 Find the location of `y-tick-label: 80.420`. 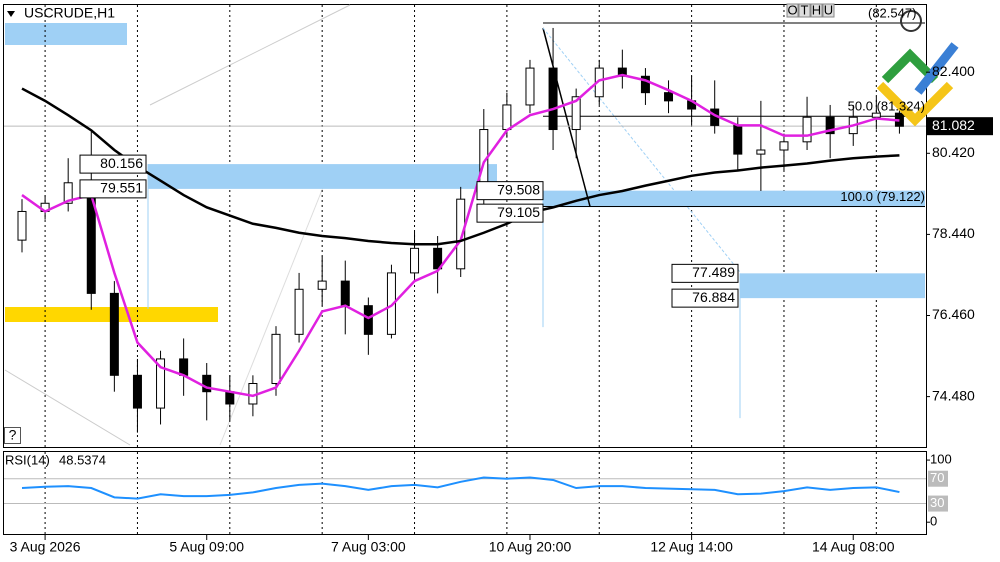

y-tick-label: 80.420 is located at coordinates (953, 152).